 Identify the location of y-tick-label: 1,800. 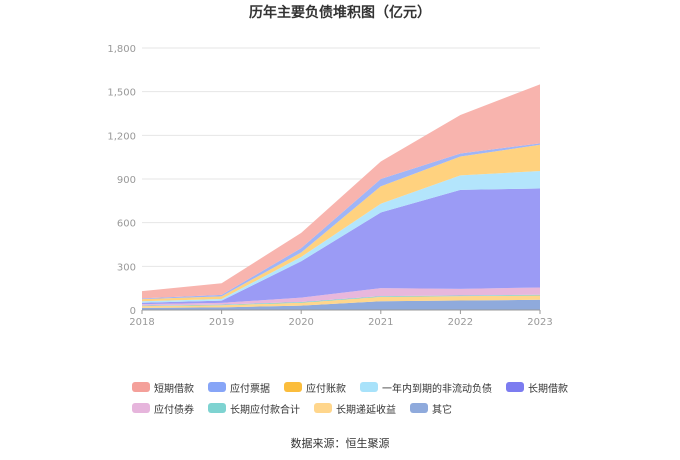
(121, 49).